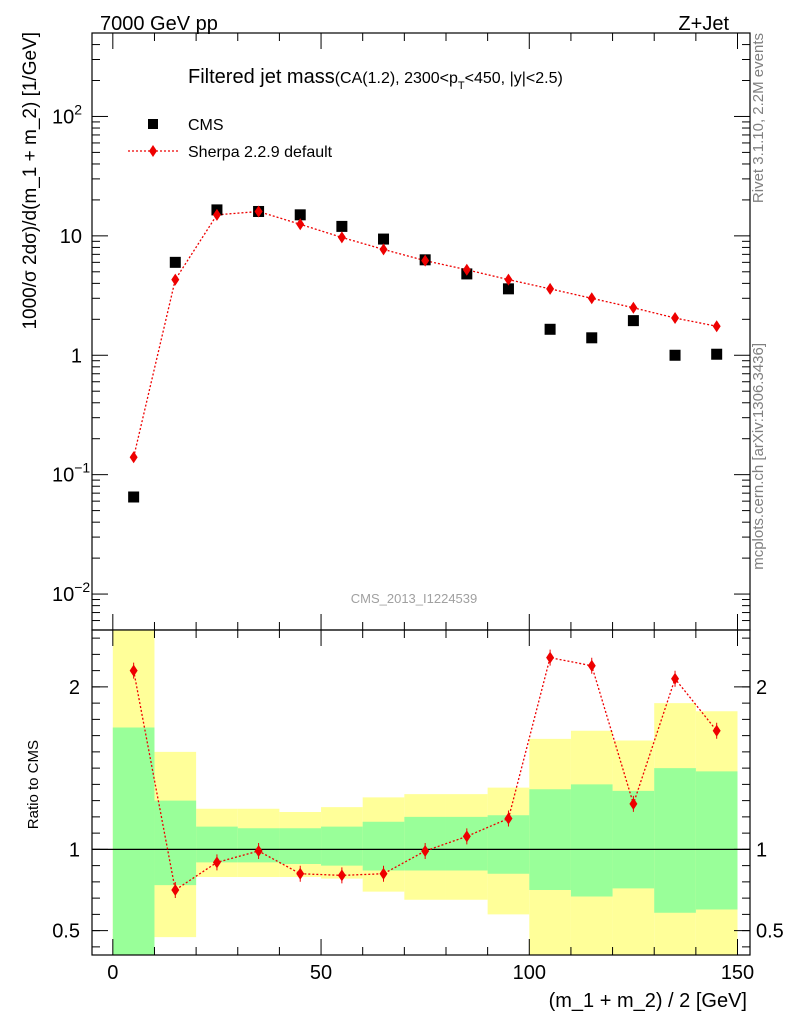 This screenshot has height=1024, width=786. Describe the element at coordinates (74, 688) in the screenshot. I see `ratio-y-tick-label-left: 2` at that location.